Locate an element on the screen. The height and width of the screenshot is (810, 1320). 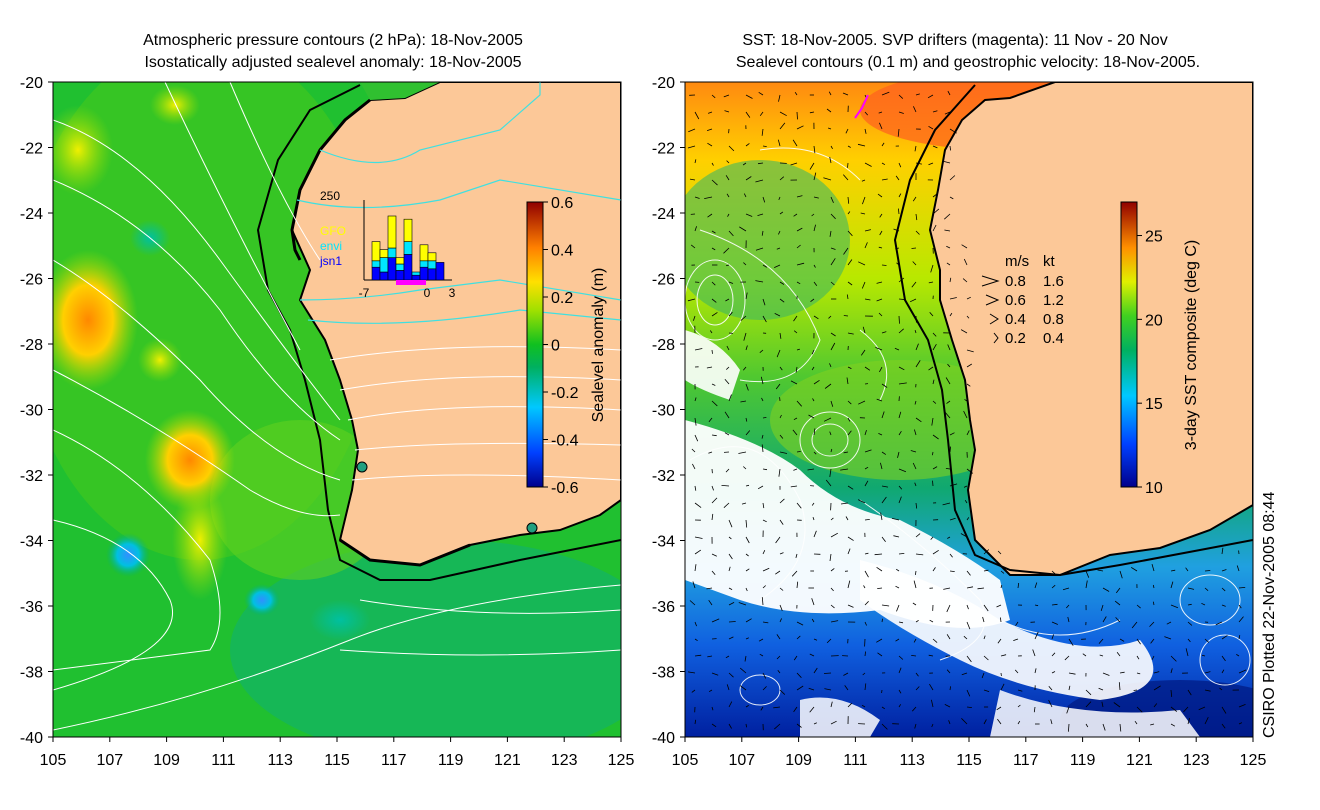
right-x-tick-label: 117 is located at coordinates (1026, 760).